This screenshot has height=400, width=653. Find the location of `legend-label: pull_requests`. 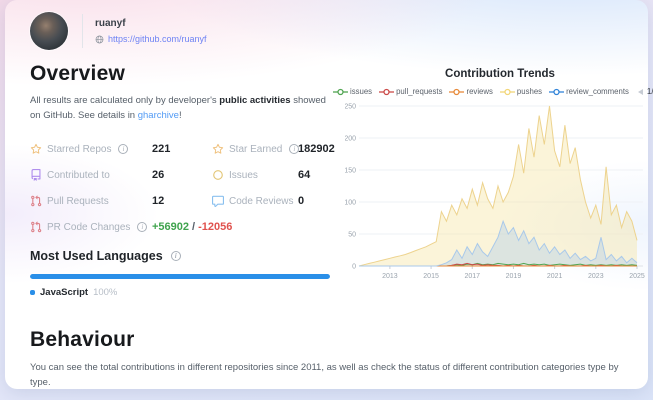

legend-label: pull_requests is located at coordinates (419, 91).